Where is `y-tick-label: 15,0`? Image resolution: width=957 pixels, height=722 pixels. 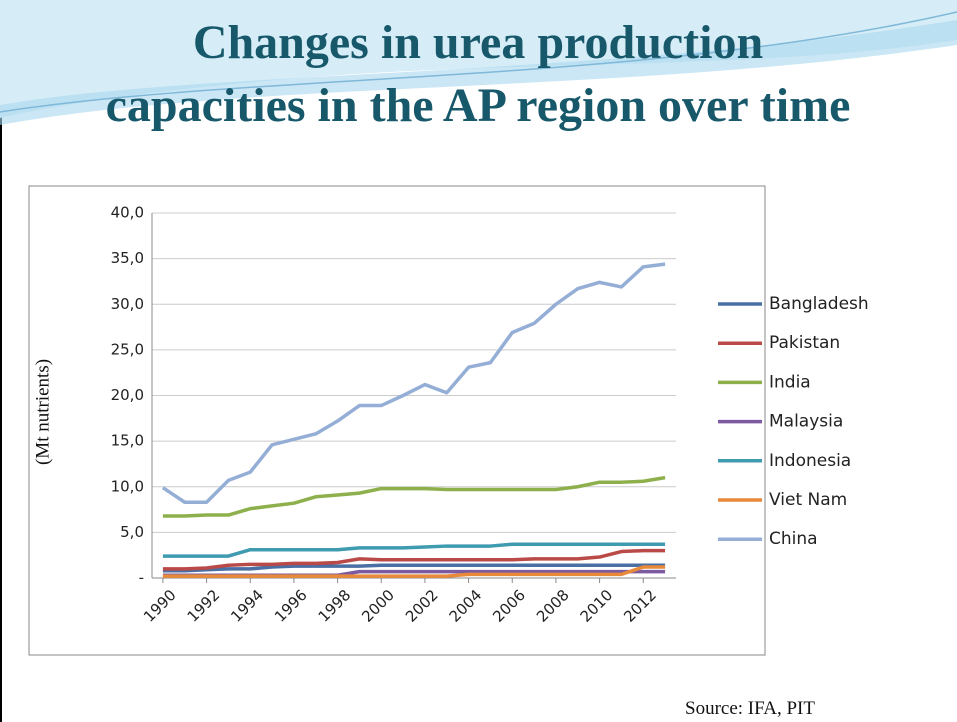 y-tick-label: 15,0 is located at coordinates (127, 441).